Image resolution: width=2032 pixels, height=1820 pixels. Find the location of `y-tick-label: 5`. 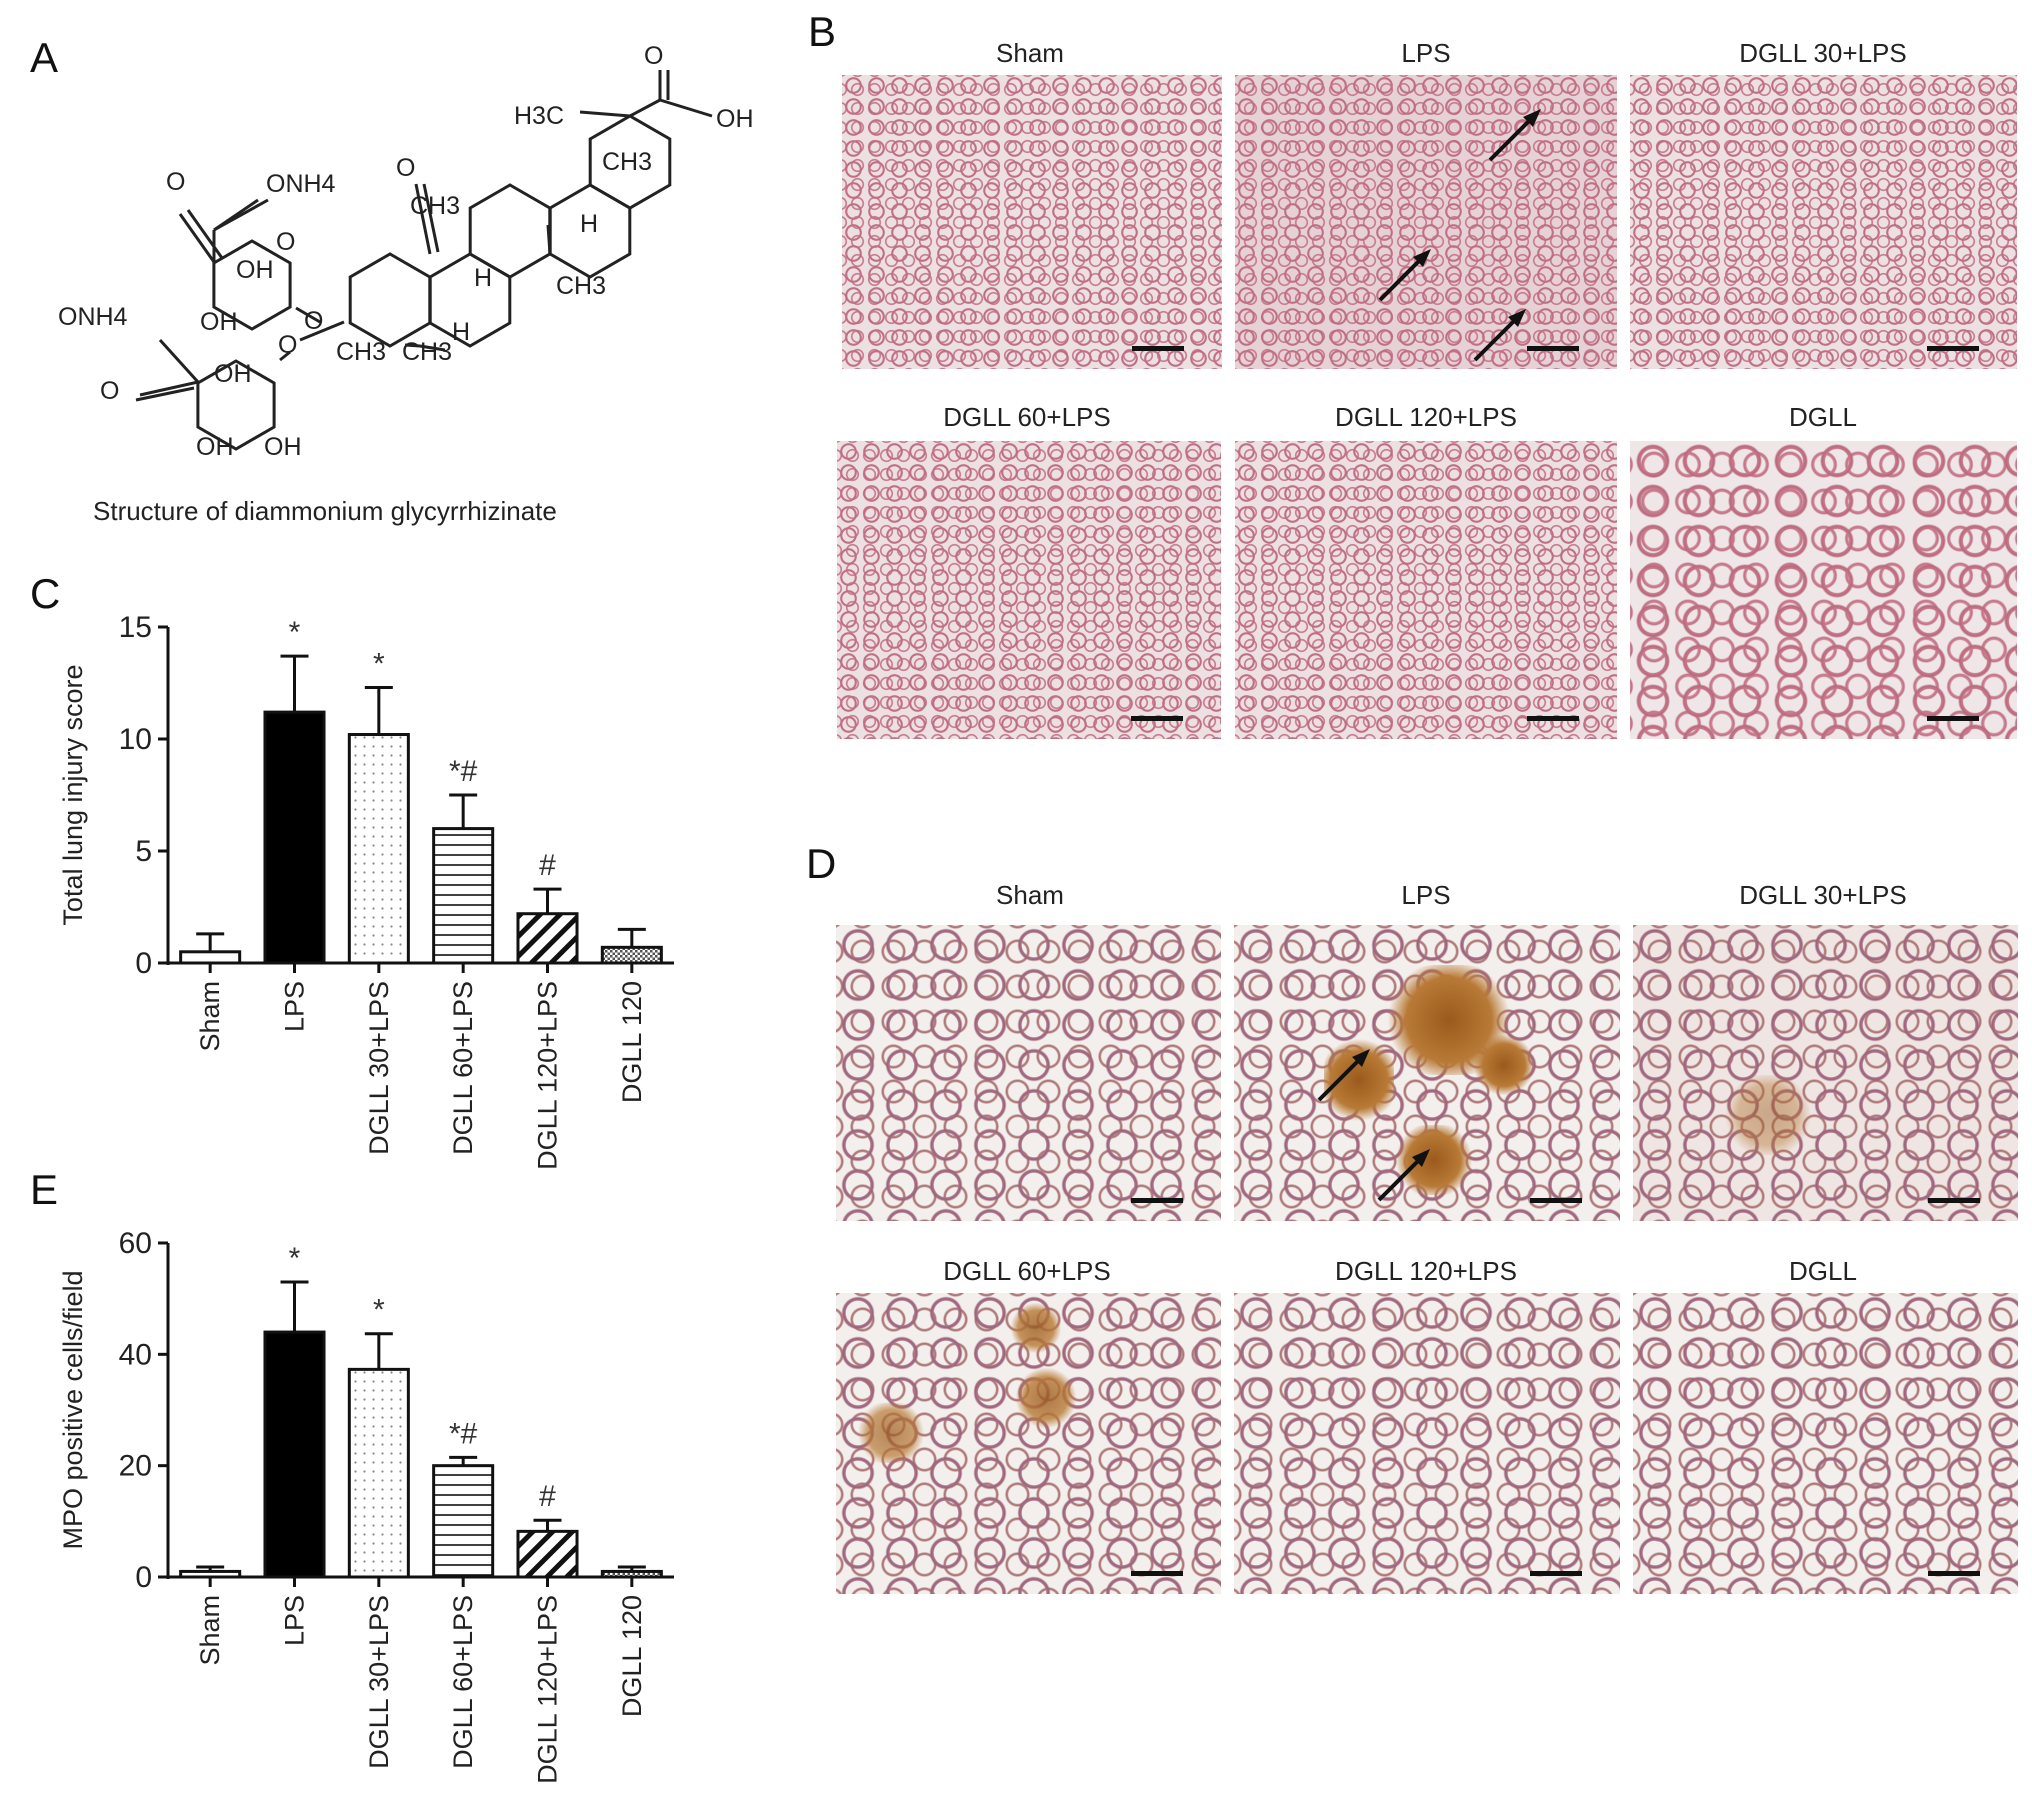

y-tick-label: 5 is located at coordinates (143, 851).